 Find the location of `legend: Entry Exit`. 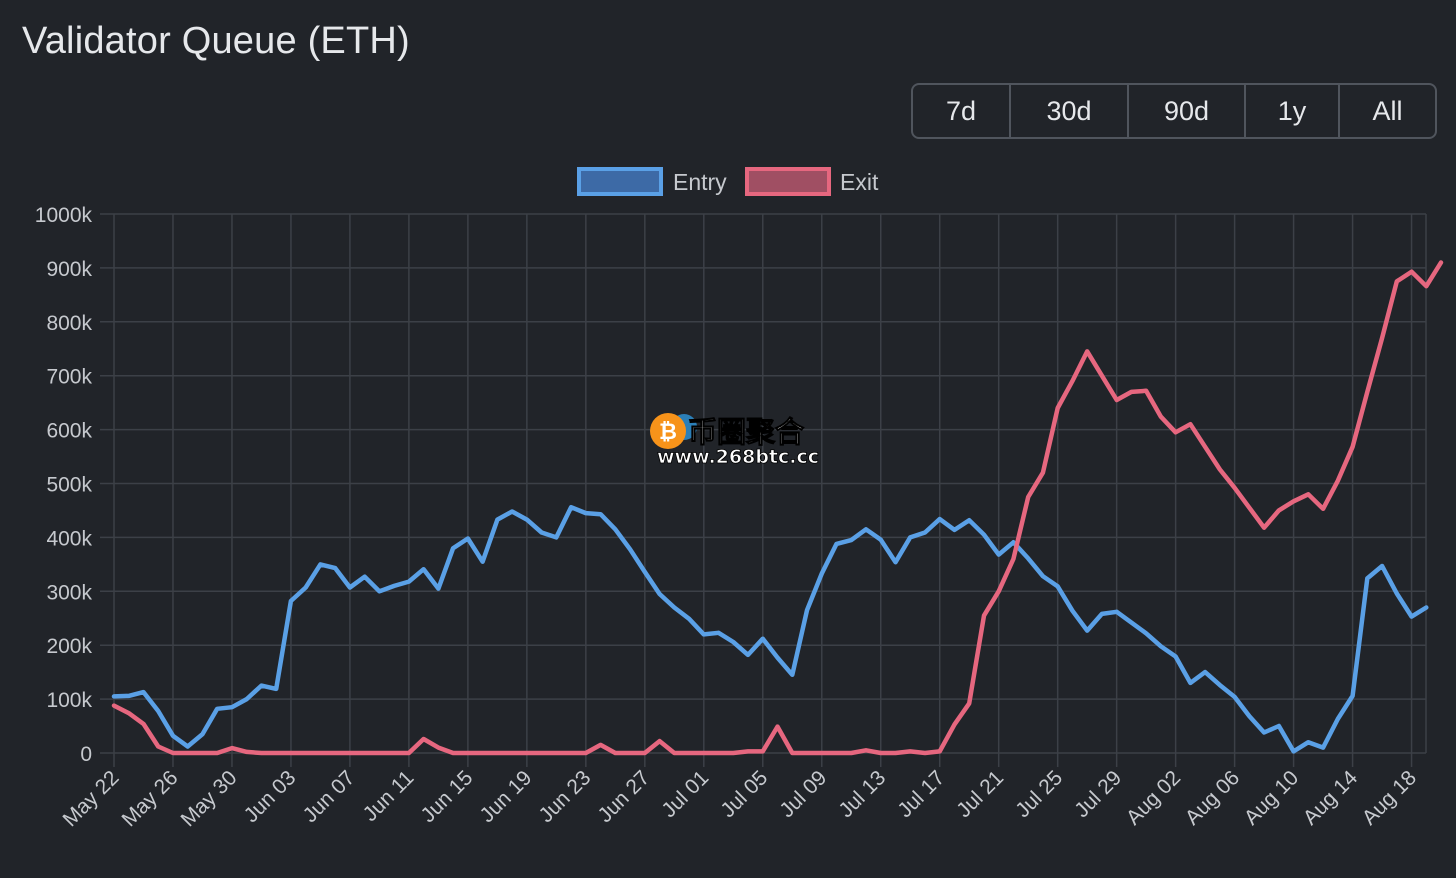

legend: Entry Exit is located at coordinates (728, 181).